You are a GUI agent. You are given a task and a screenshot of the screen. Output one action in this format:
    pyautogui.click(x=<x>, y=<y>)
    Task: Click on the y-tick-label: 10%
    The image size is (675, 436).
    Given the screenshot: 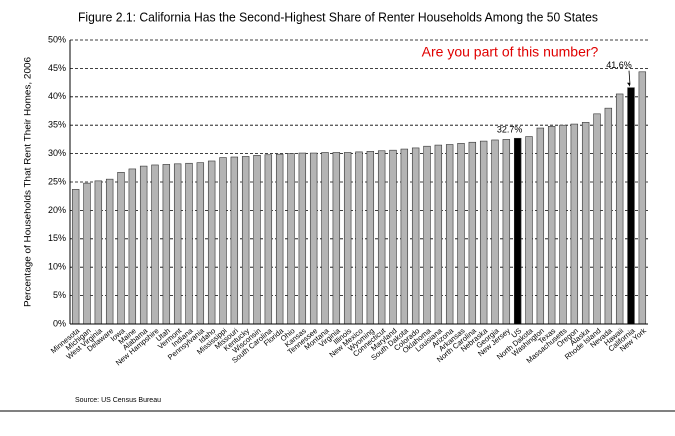 What is the action you would take?
    pyautogui.click(x=57, y=267)
    